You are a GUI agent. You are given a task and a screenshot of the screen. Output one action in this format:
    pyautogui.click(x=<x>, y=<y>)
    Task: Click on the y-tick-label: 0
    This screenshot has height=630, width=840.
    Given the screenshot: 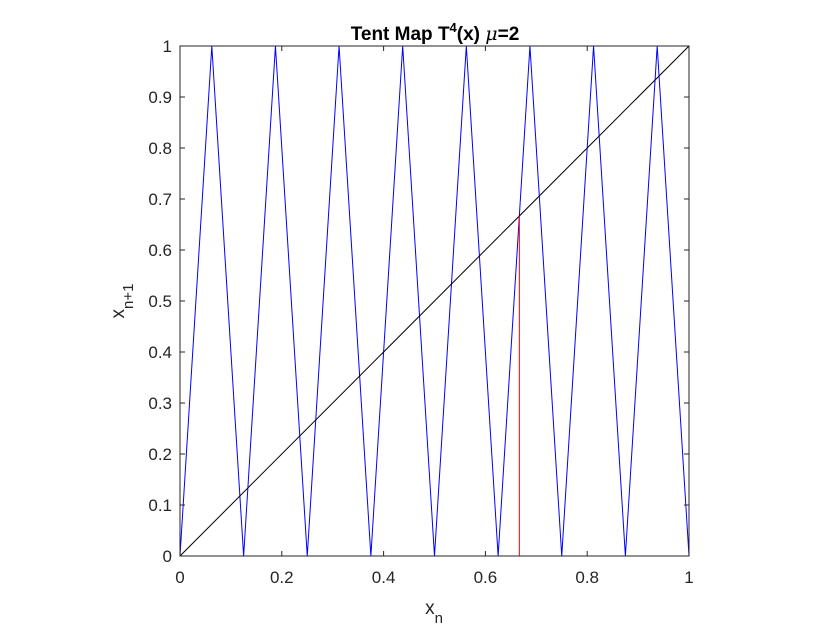 What is the action you would take?
    pyautogui.click(x=167, y=556)
    